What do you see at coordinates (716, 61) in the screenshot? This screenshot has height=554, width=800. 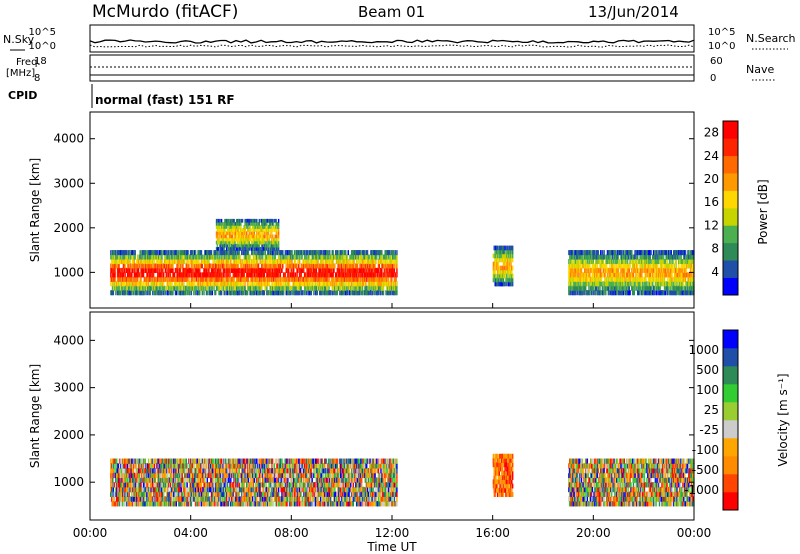 I see `nave-tick-high: 60` at bounding box center [716, 61].